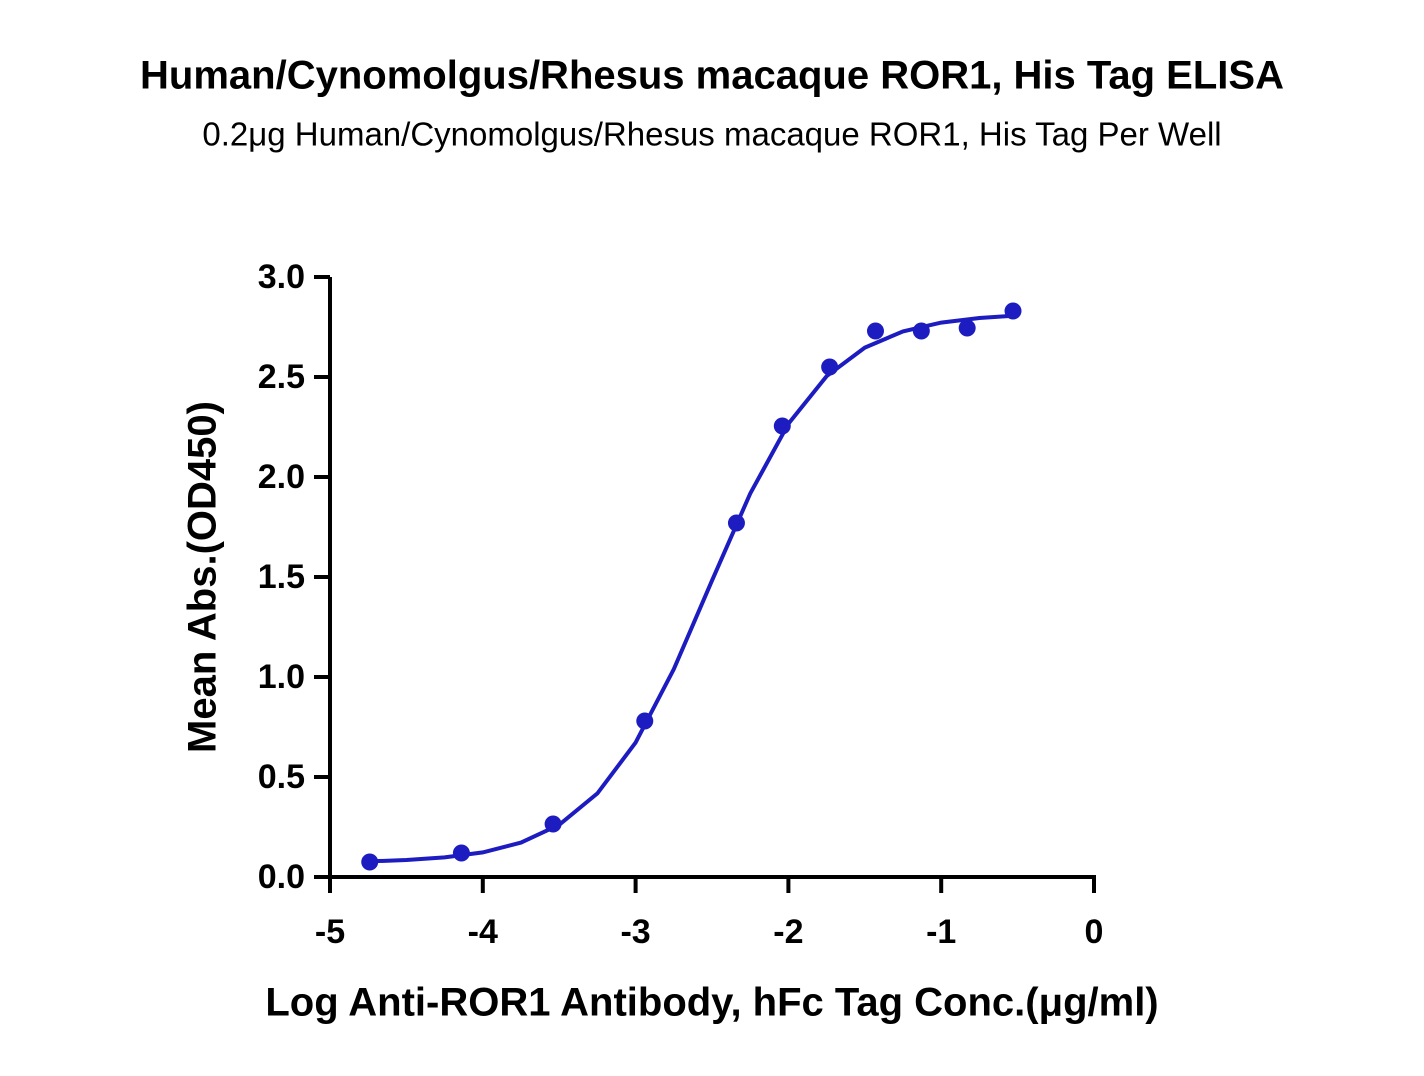  Describe the element at coordinates (281, 377) in the screenshot. I see `y-tick-label: 2.5` at that location.